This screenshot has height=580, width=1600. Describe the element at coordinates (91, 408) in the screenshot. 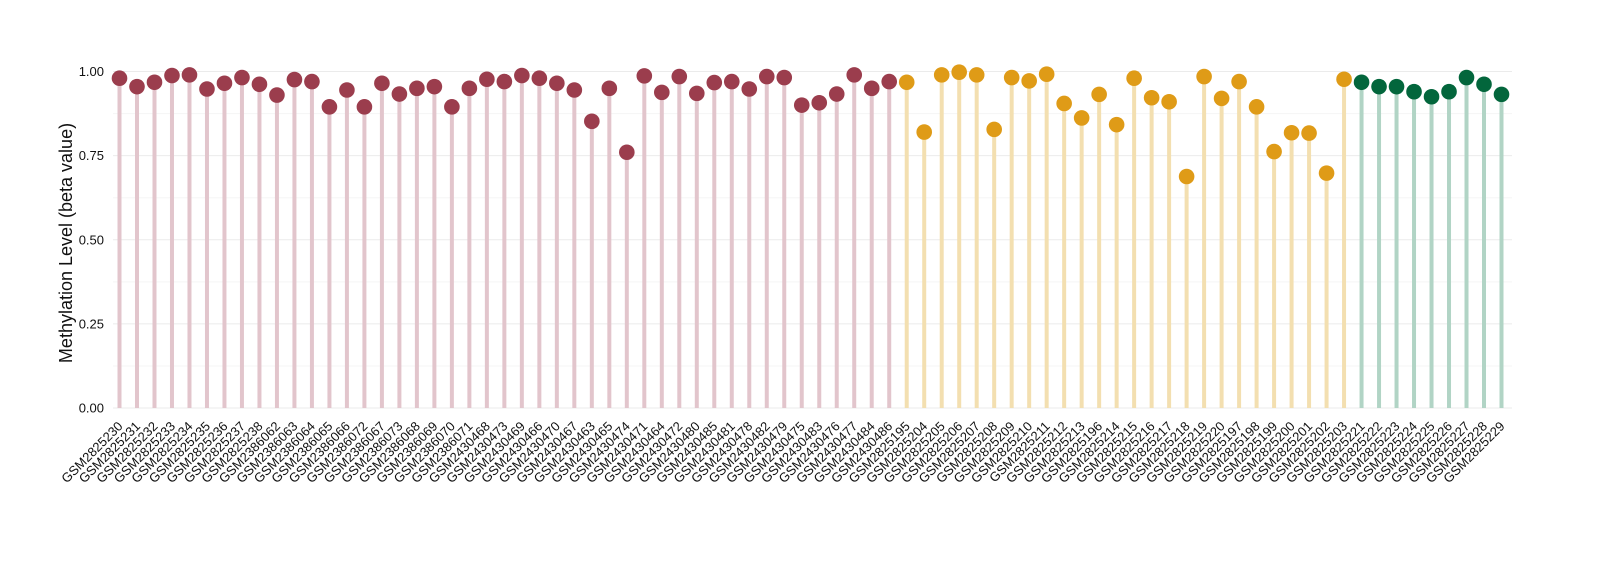

I see `y-tick-label: 0.00` at that location.